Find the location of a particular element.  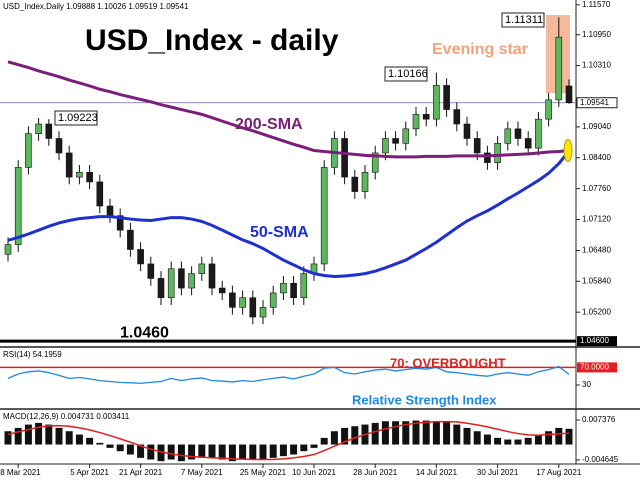

annotation: 70: OVERBOUGHT is located at coordinates (448, 362).